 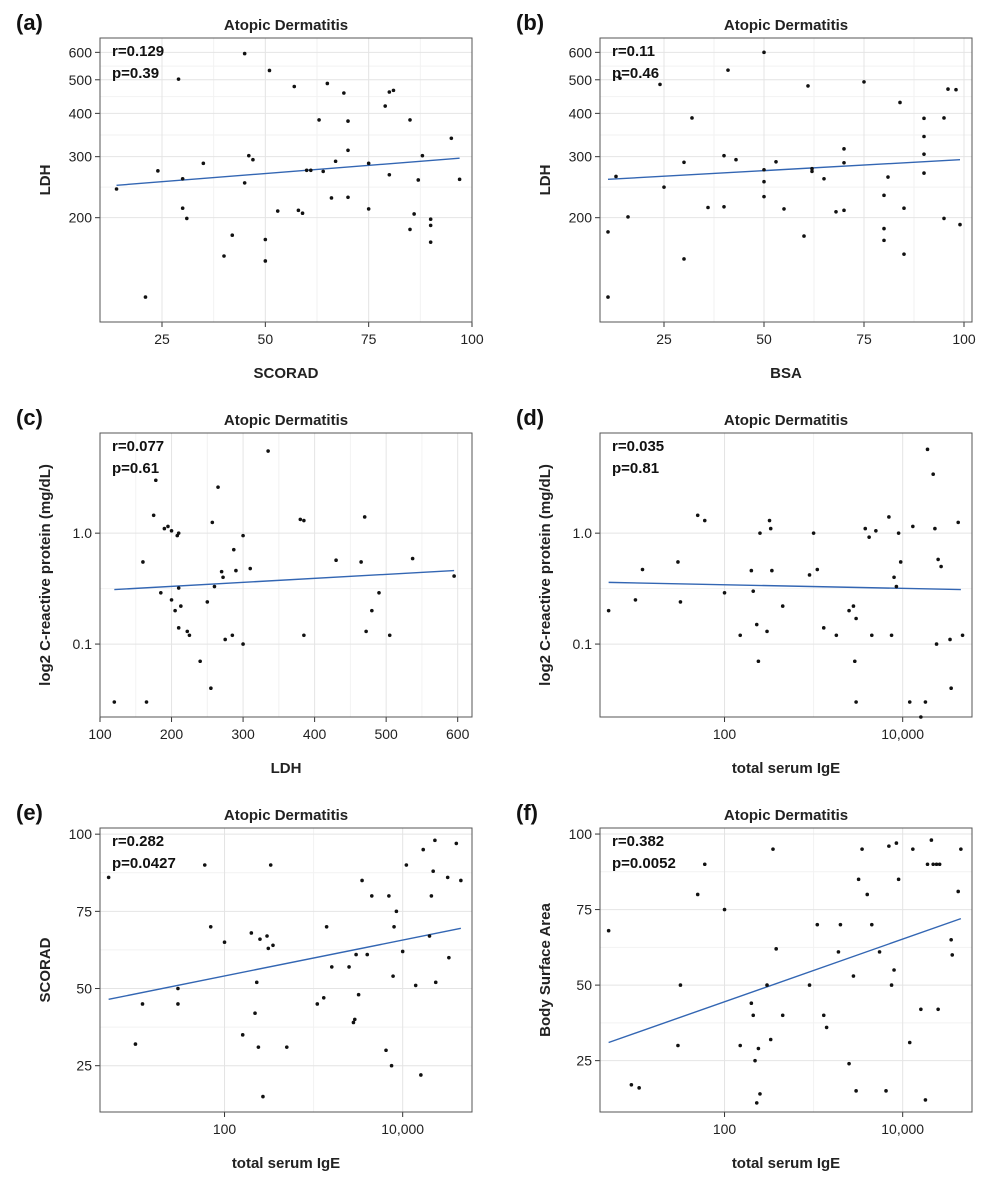 What do you see at coordinates (545, 180) in the screenshot?
I see `y-axis-label: LDH` at bounding box center [545, 180].